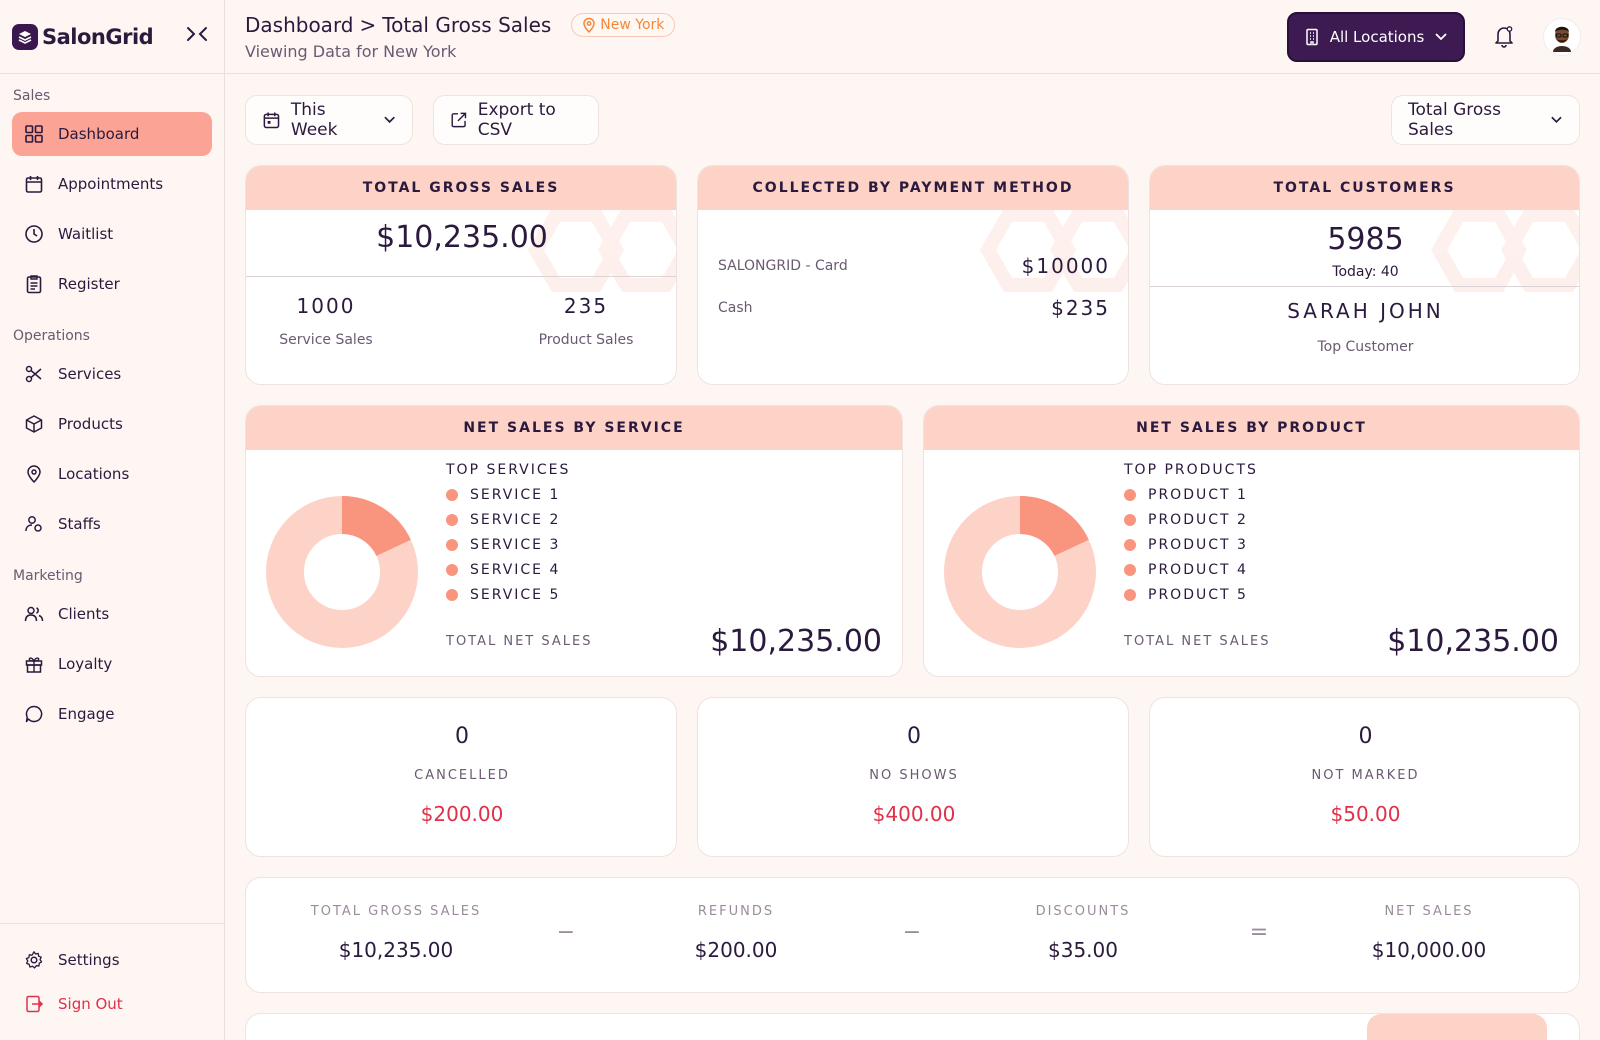  Describe the element at coordinates (1365, 736) in the screenshot. I see `not-marked-count: 0` at that location.